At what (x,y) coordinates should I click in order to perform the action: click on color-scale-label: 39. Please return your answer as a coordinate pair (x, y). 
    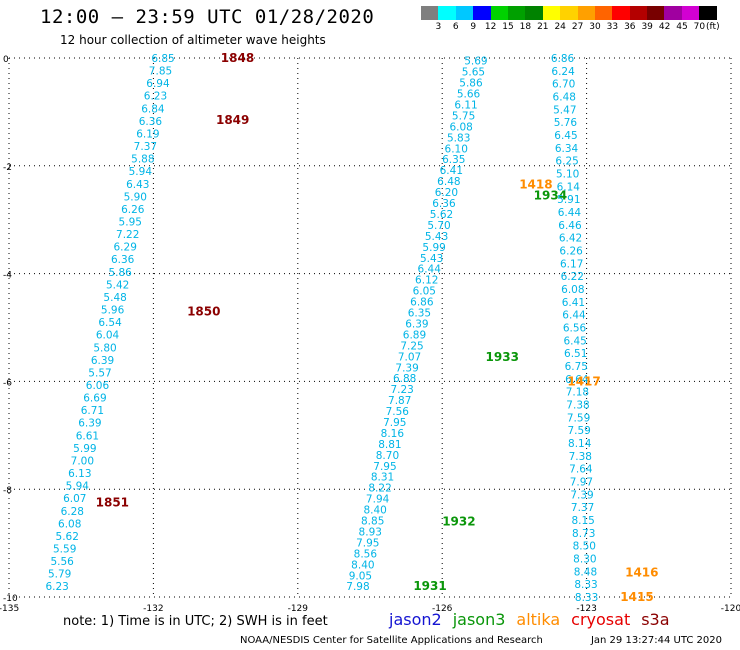
    Looking at the image, I should click on (647, 27).